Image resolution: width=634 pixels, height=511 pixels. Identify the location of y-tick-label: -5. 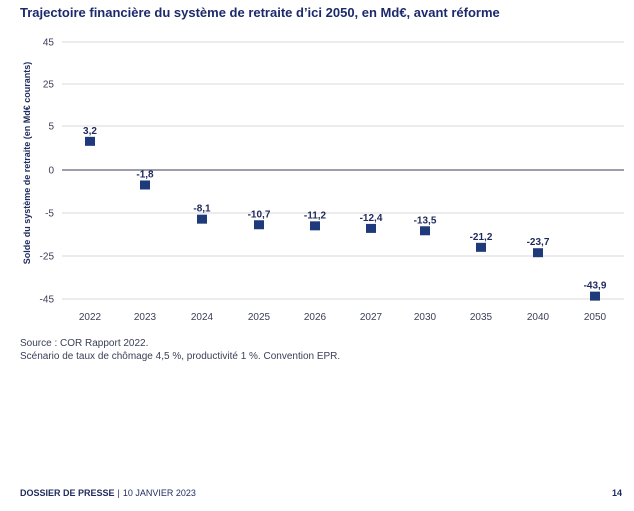
(49, 214).